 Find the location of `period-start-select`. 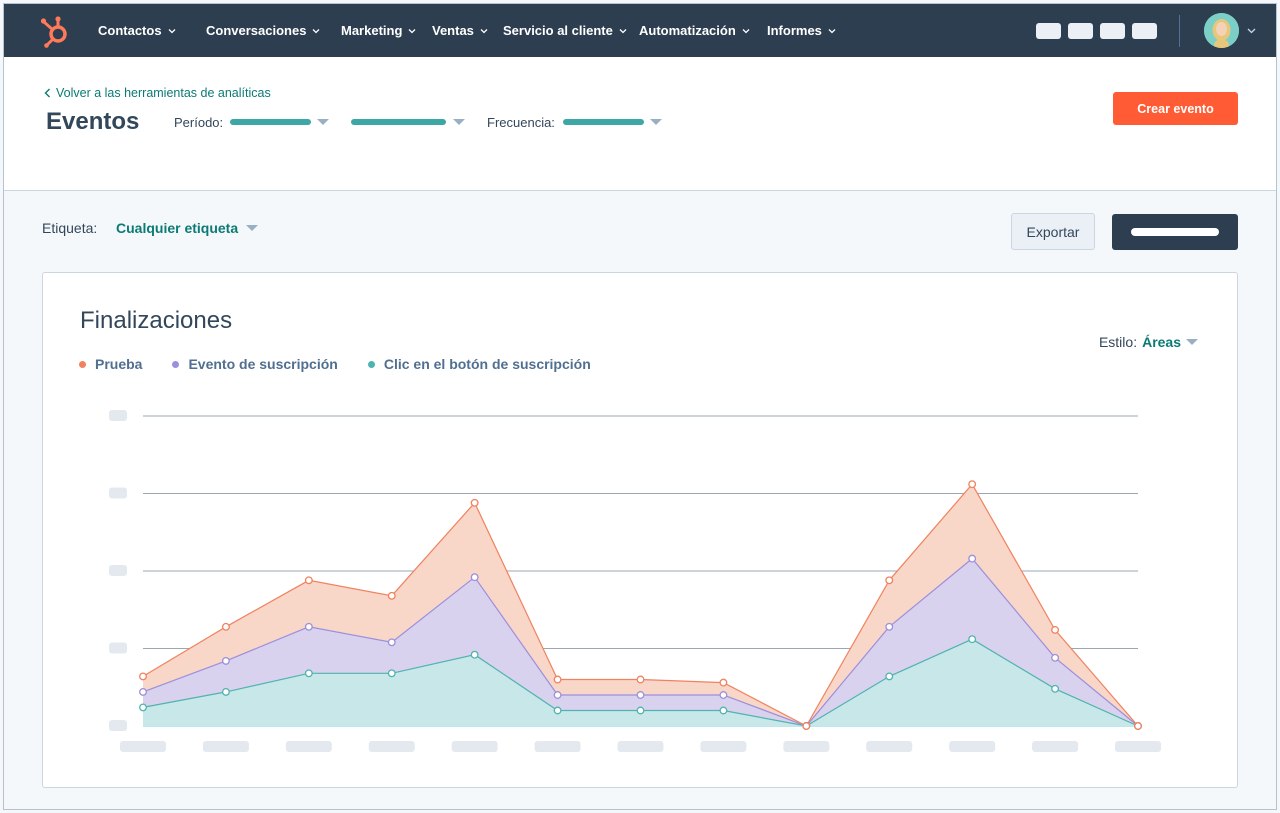

period-start-select is located at coordinates (270, 122).